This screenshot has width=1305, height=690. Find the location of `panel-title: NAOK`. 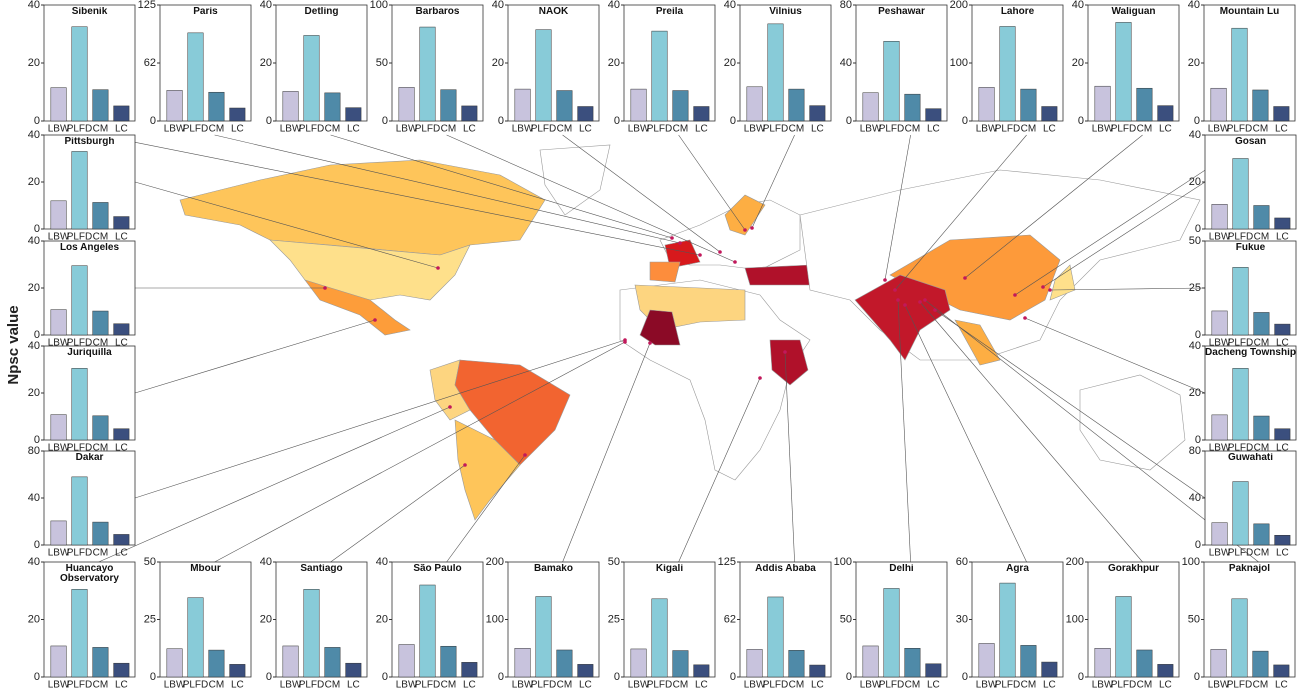

panel-title: NAOK is located at coordinates (553, 12).